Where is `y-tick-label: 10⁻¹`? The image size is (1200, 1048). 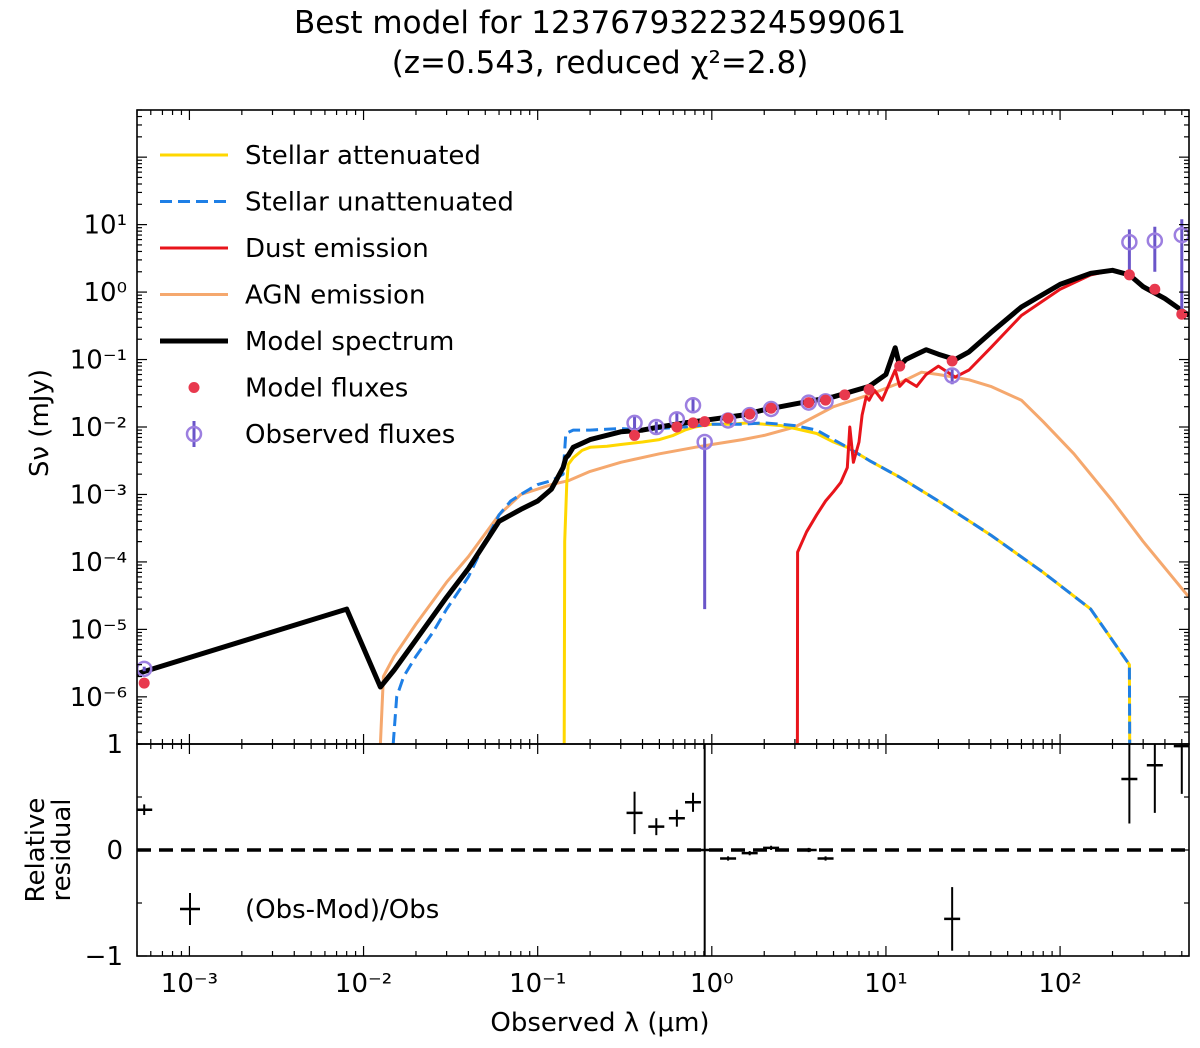
y-tick-label: 10⁻¹ is located at coordinates (98, 361).